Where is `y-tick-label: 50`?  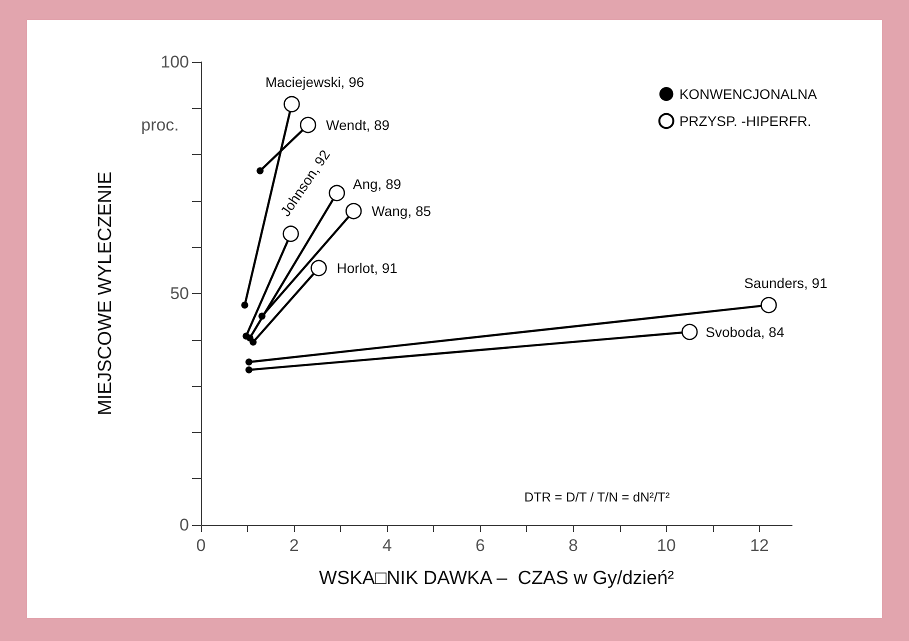 y-tick-label: 50 is located at coordinates (179, 293).